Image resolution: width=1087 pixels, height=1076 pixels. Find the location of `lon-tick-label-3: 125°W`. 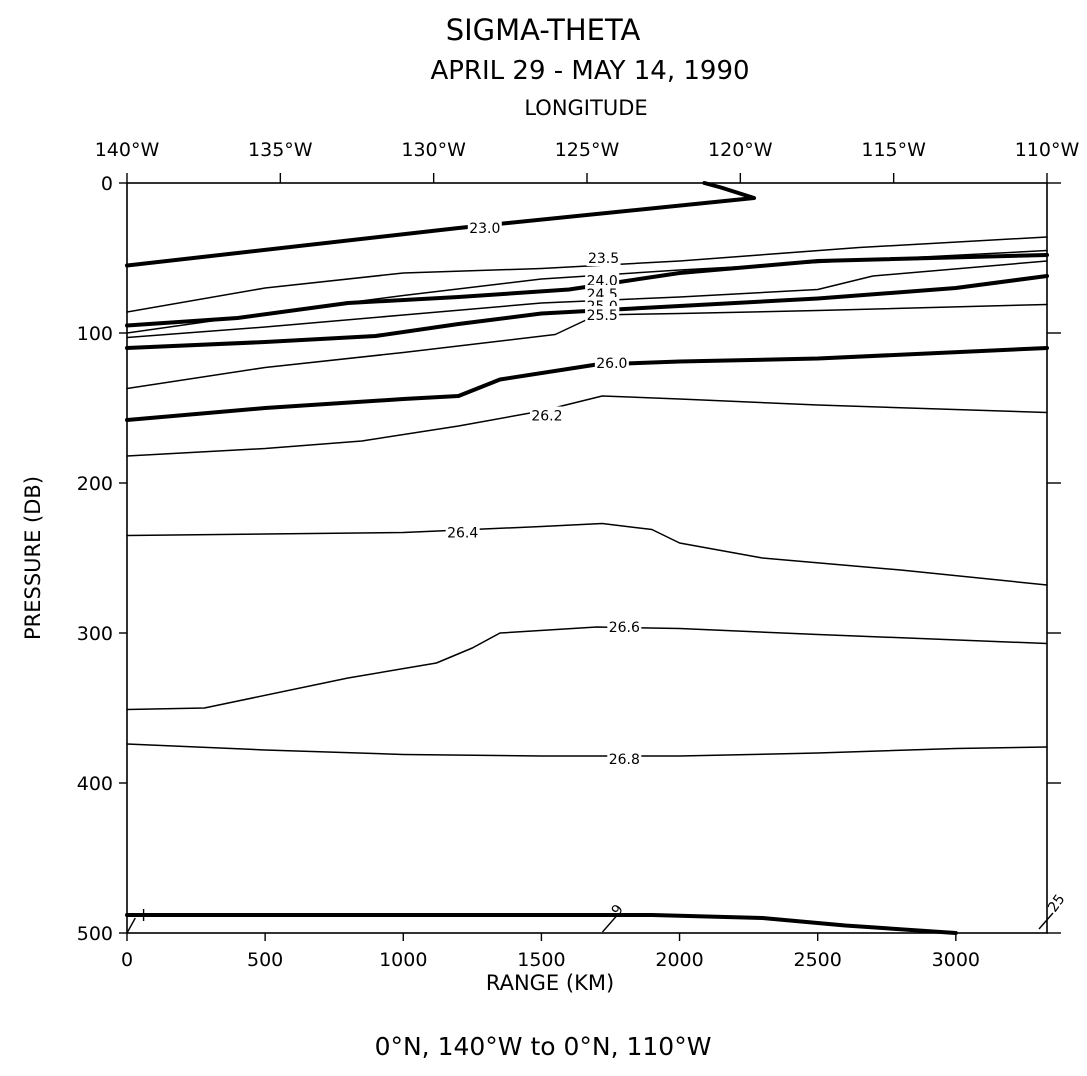

lon-tick-label-3: 125°W is located at coordinates (587, 150).